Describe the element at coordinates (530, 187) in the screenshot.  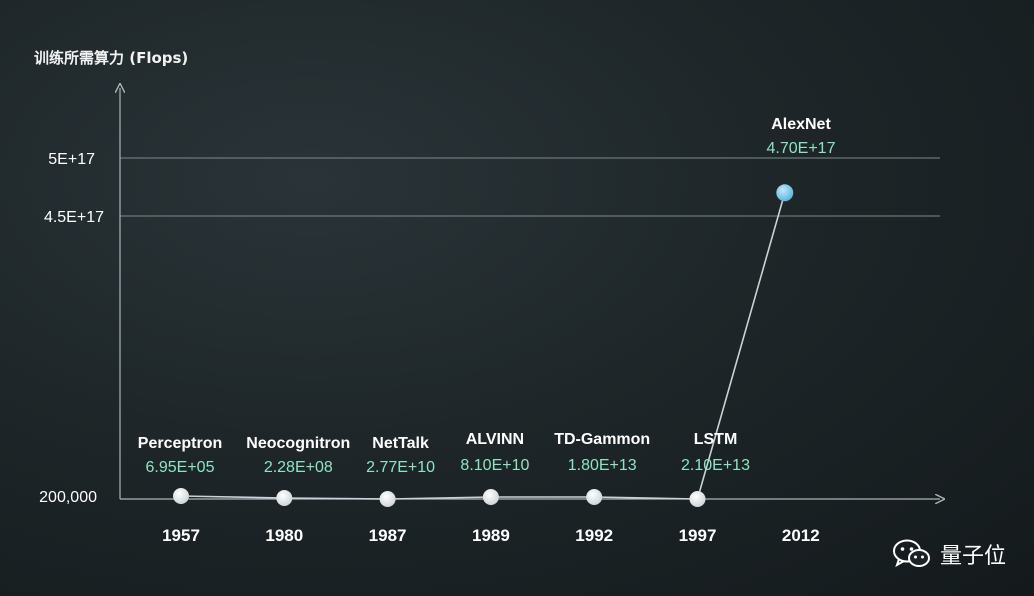
I see `grid-lines` at that location.